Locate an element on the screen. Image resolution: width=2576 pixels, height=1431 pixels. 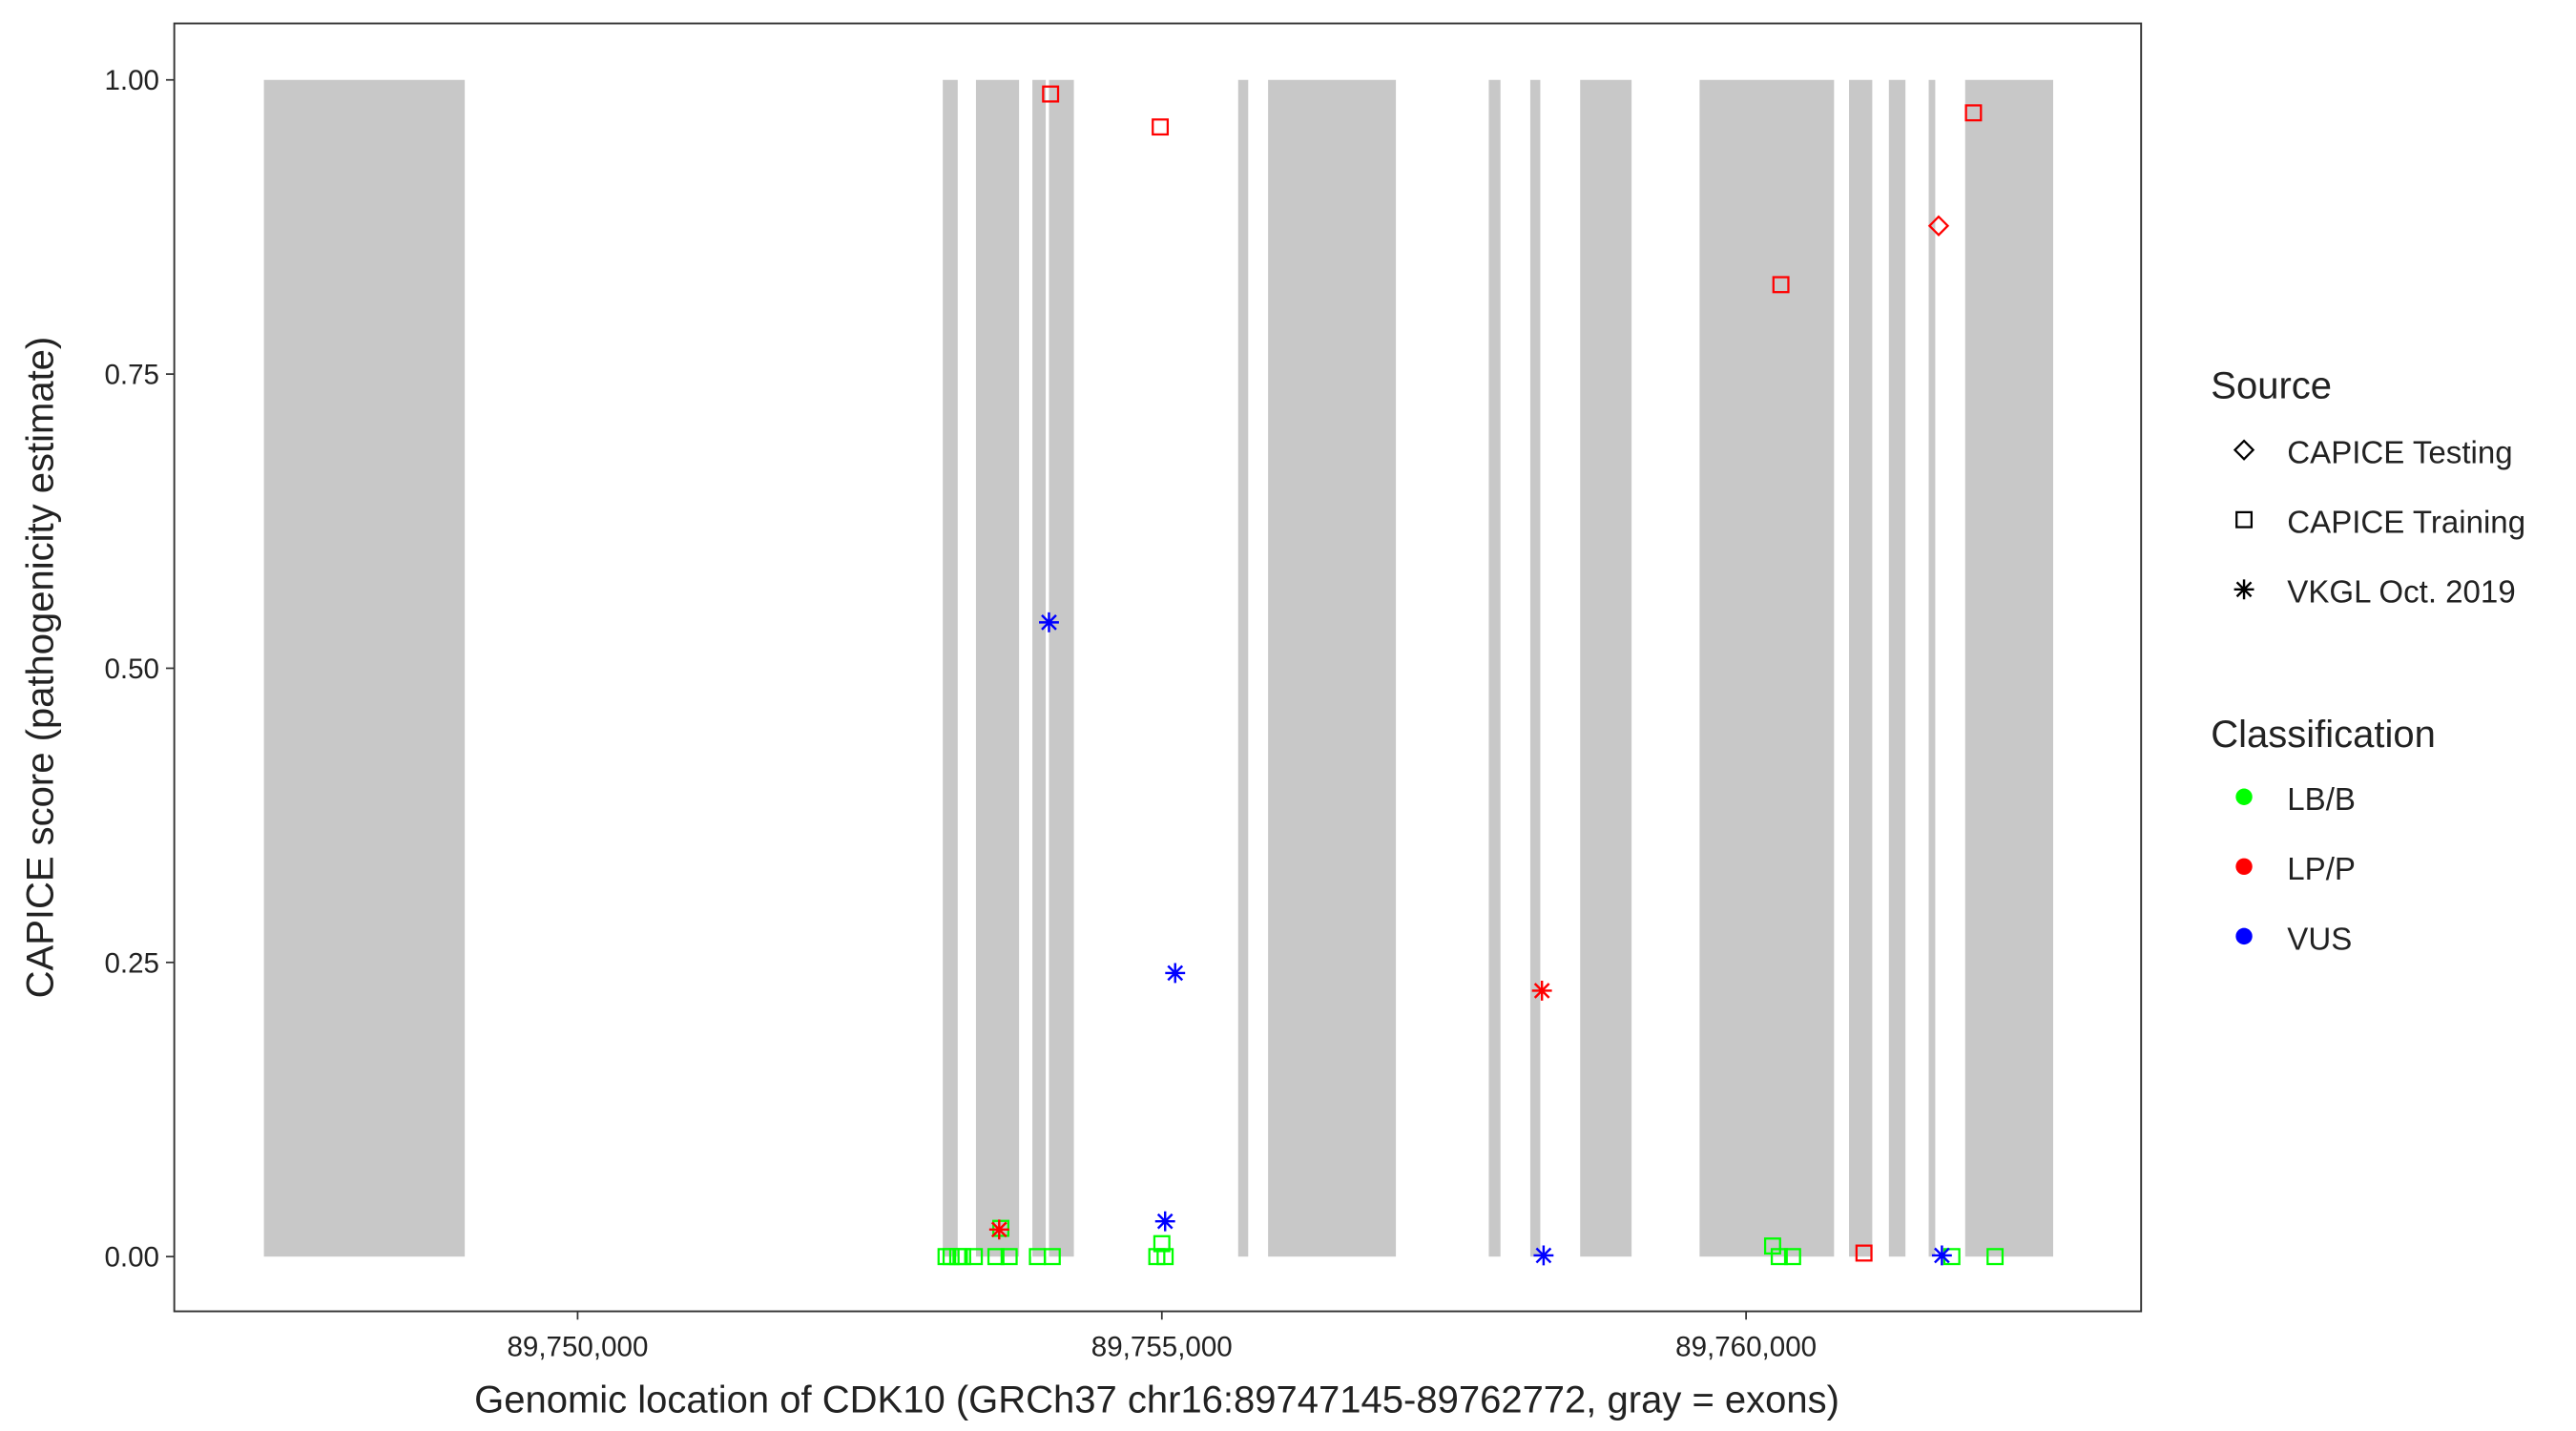
legend-title: Source is located at coordinates (2271, 386).